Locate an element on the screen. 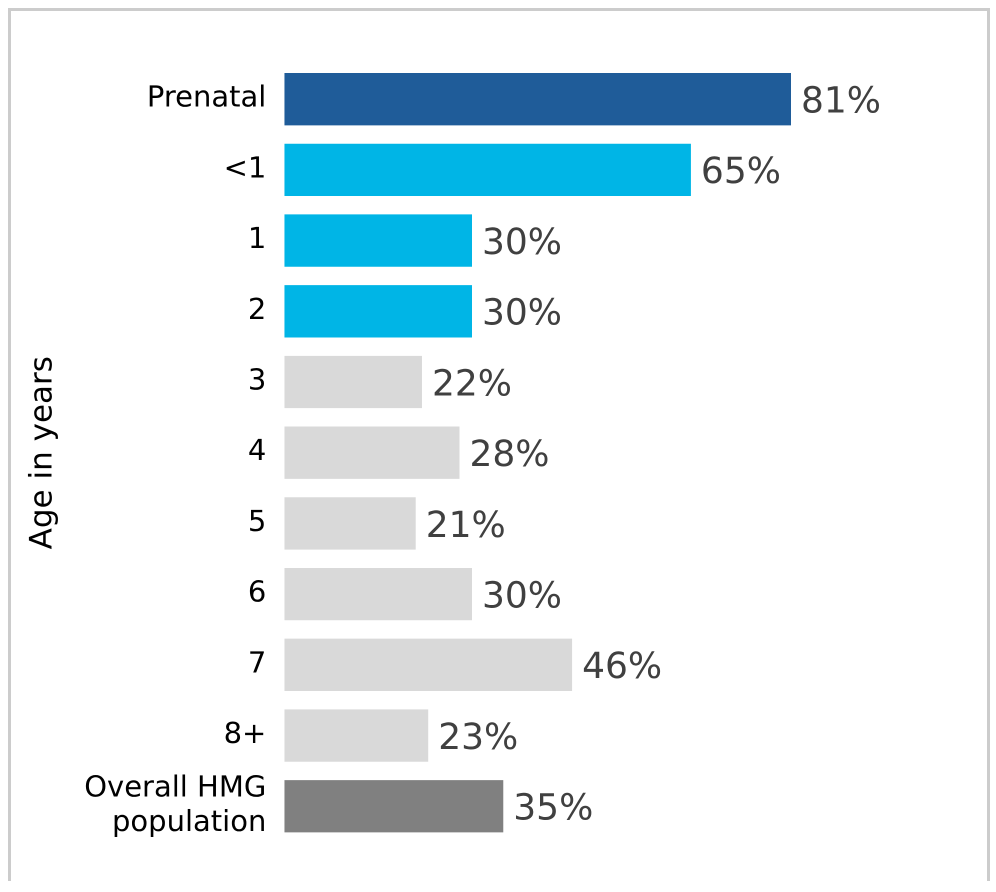 The width and height of the screenshot is (996, 892). y-tick-label: 7 is located at coordinates (257, 662).